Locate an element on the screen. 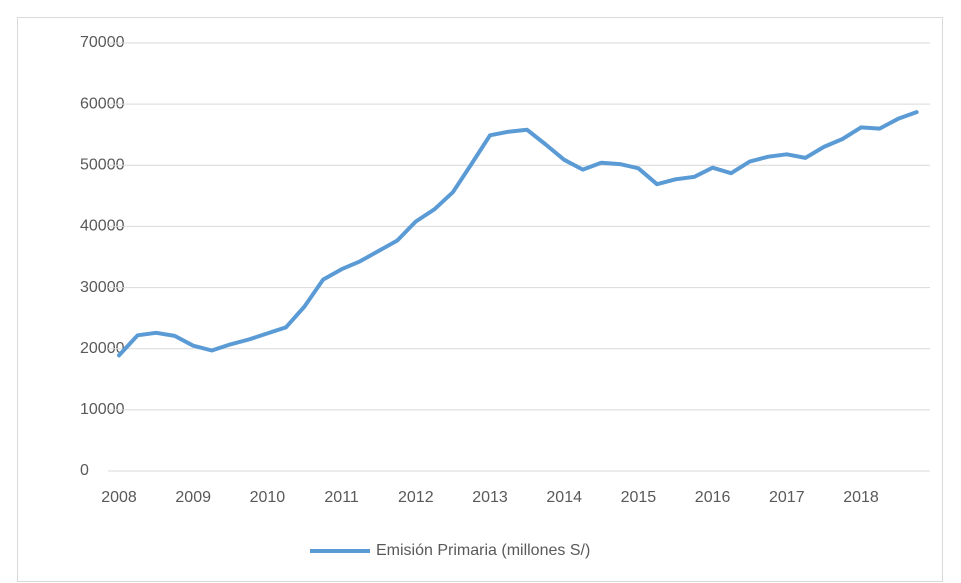 Image resolution: width=961 pixels, height=583 pixels. y-tick-label: 30000 is located at coordinates (102, 287).